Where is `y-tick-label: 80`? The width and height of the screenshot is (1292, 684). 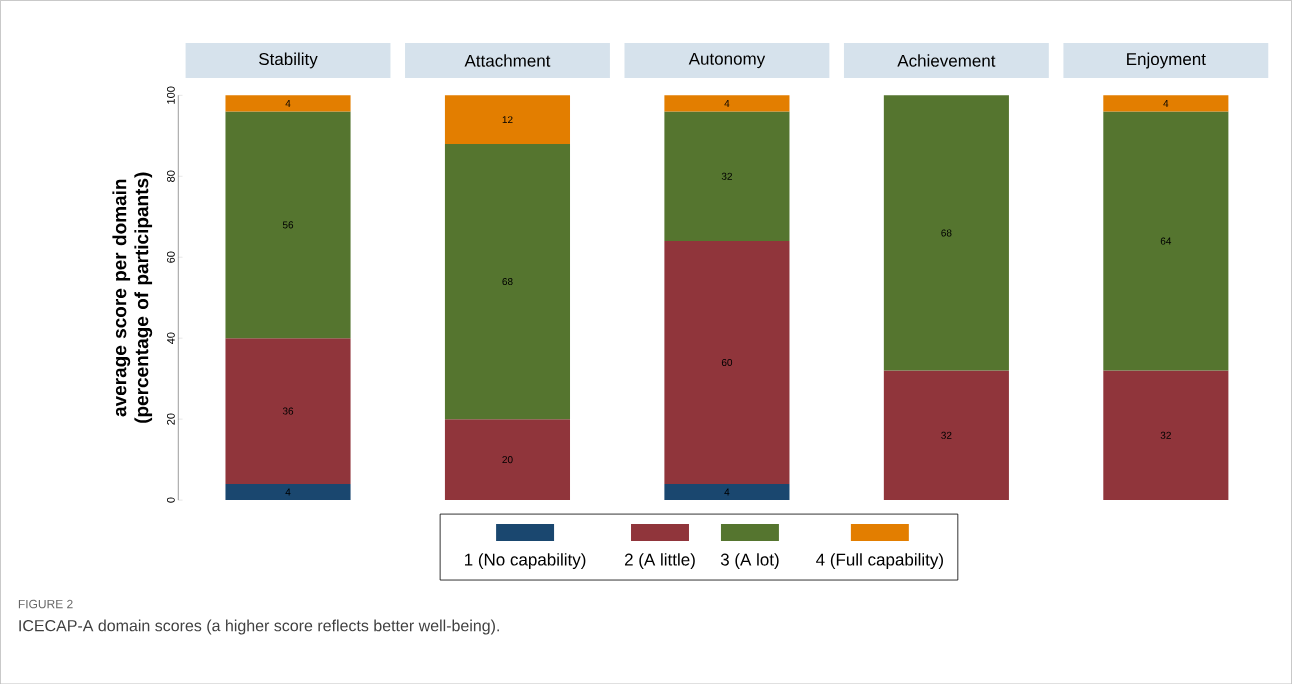 y-tick-label: 80 is located at coordinates (170, 176).